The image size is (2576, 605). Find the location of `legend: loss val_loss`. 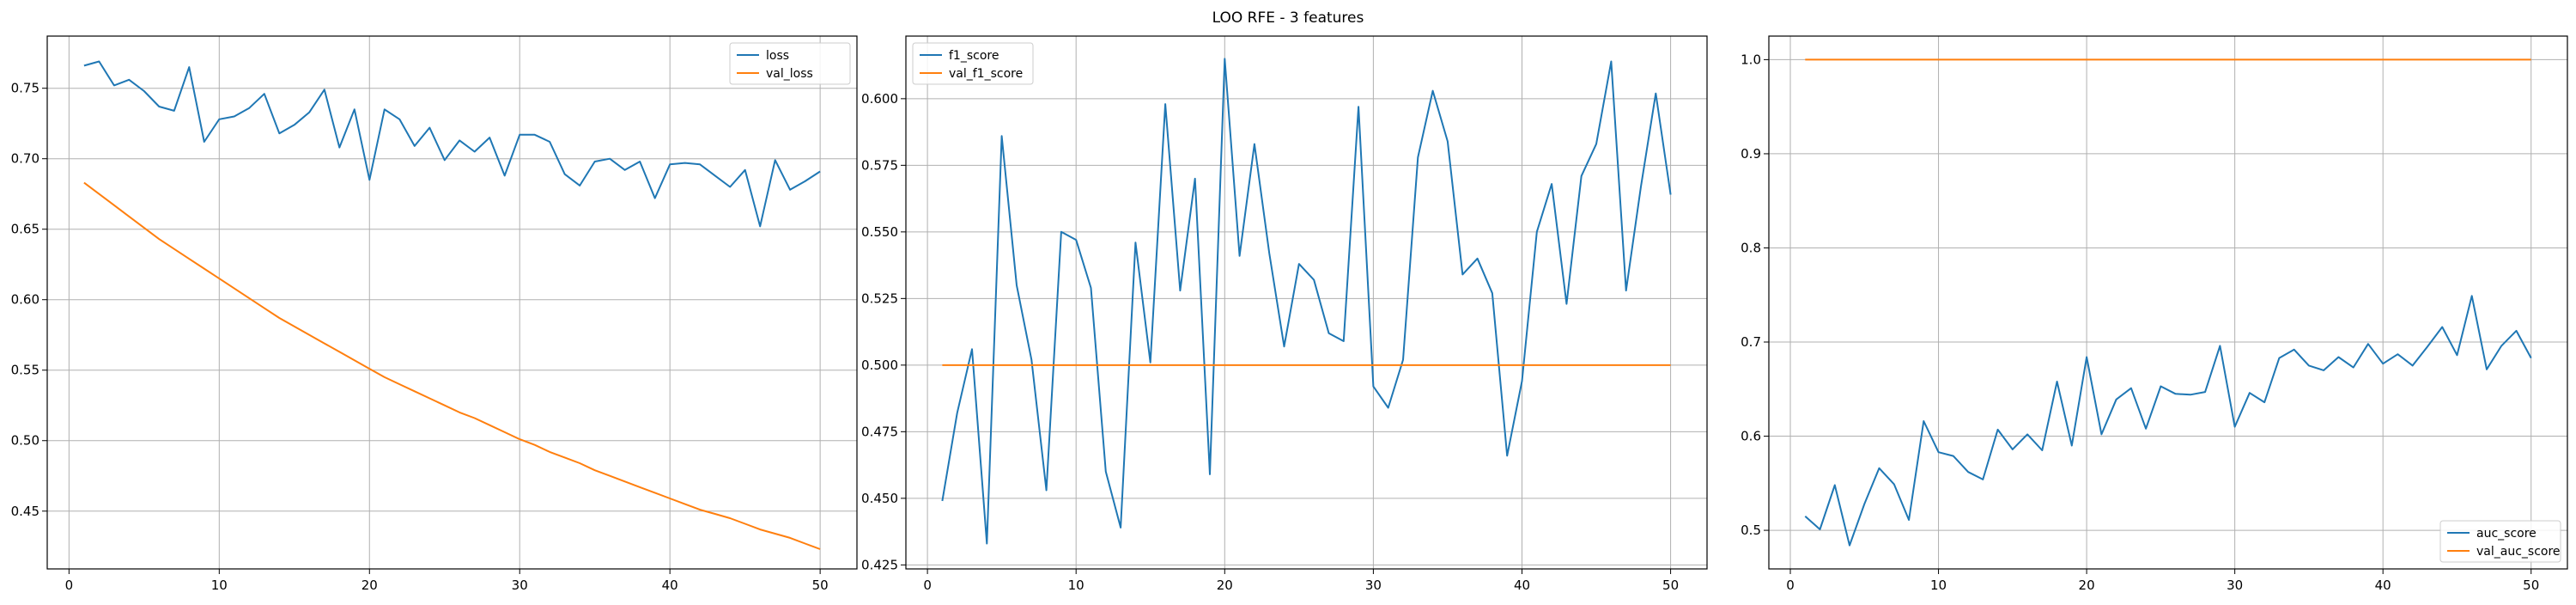

legend: loss val_loss is located at coordinates (790, 63).